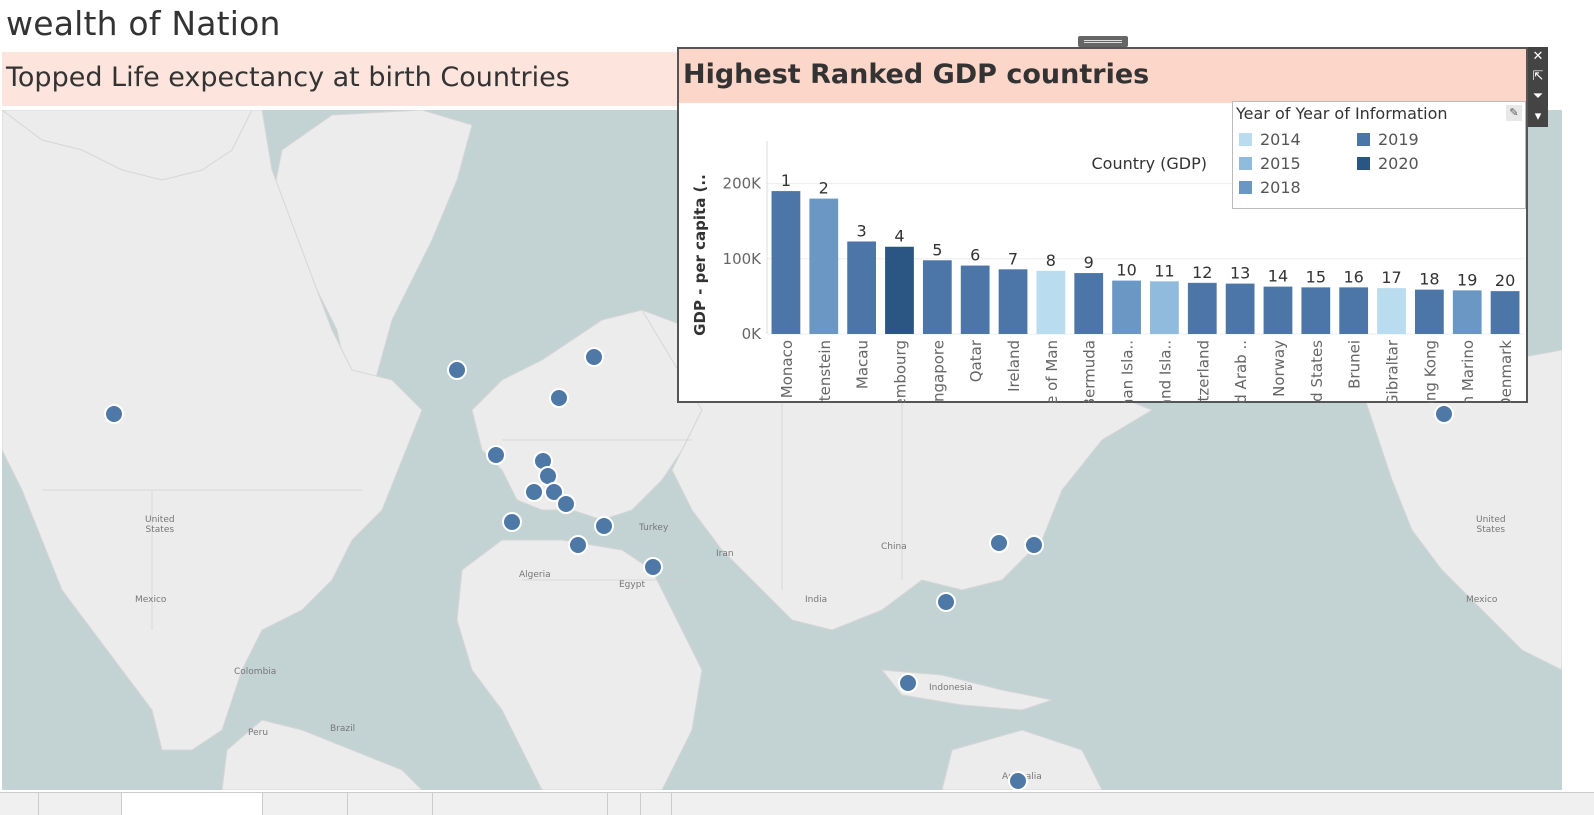  I want to click on x-tick-label: Cayman Isla.., so click(1128, 371).